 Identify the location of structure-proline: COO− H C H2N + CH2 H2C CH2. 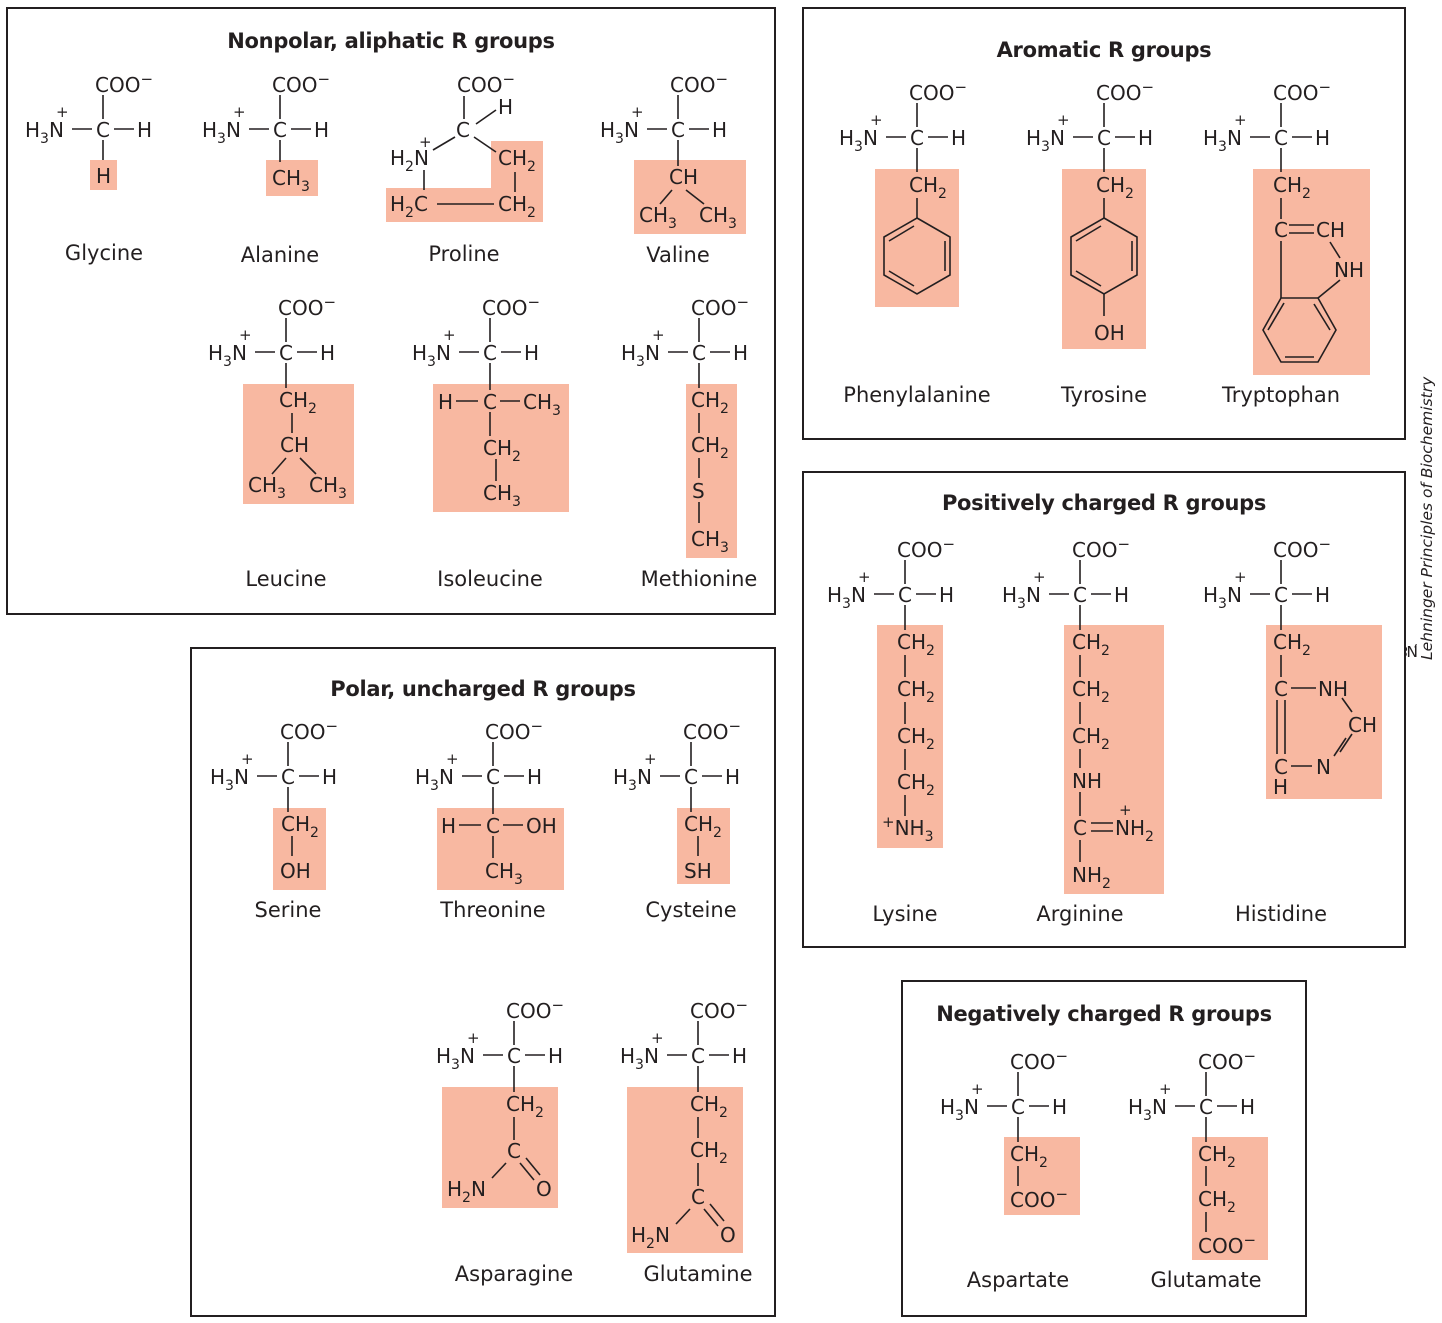
(464, 146).